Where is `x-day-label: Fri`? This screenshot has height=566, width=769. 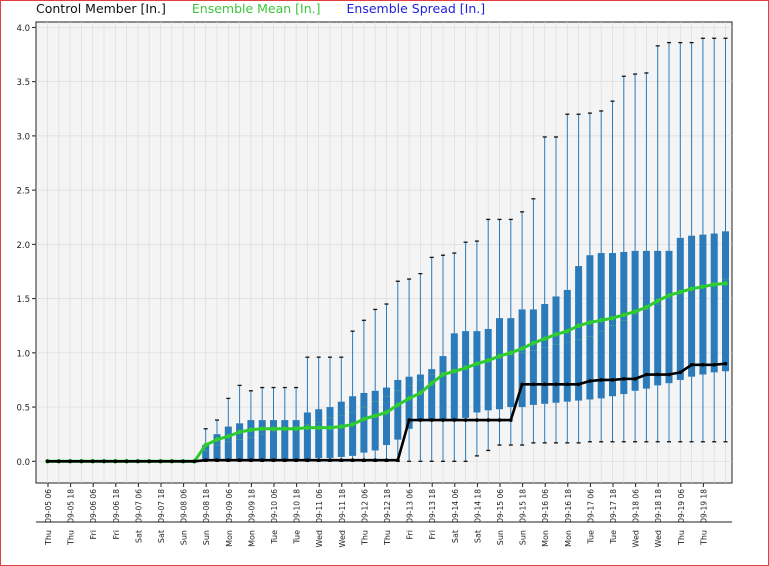
x-day-label: Fri is located at coordinates (93, 535).